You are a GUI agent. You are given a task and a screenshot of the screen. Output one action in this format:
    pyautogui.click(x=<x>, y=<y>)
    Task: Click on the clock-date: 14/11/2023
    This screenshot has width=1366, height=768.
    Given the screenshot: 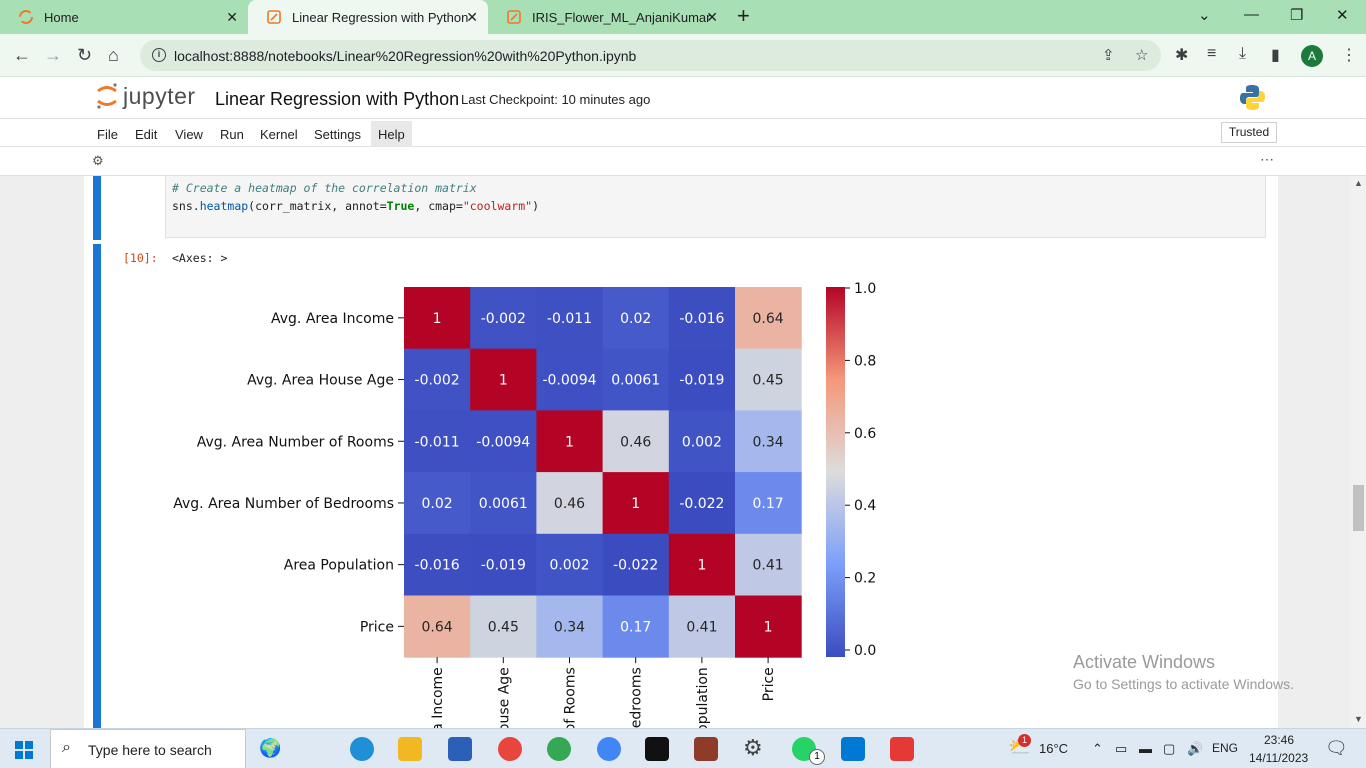 What is the action you would take?
    pyautogui.click(x=1279, y=758)
    